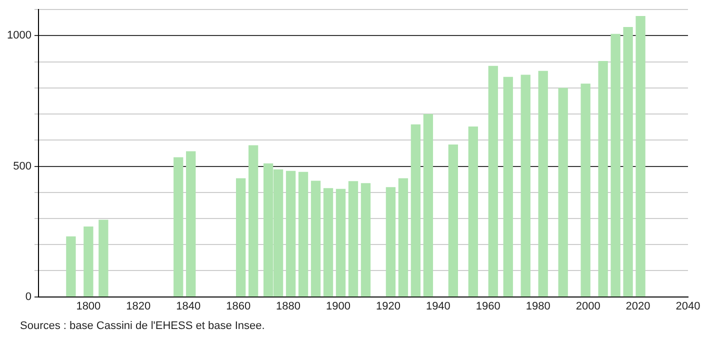  I want to click on x-tick-label: 1840, so click(188, 306).